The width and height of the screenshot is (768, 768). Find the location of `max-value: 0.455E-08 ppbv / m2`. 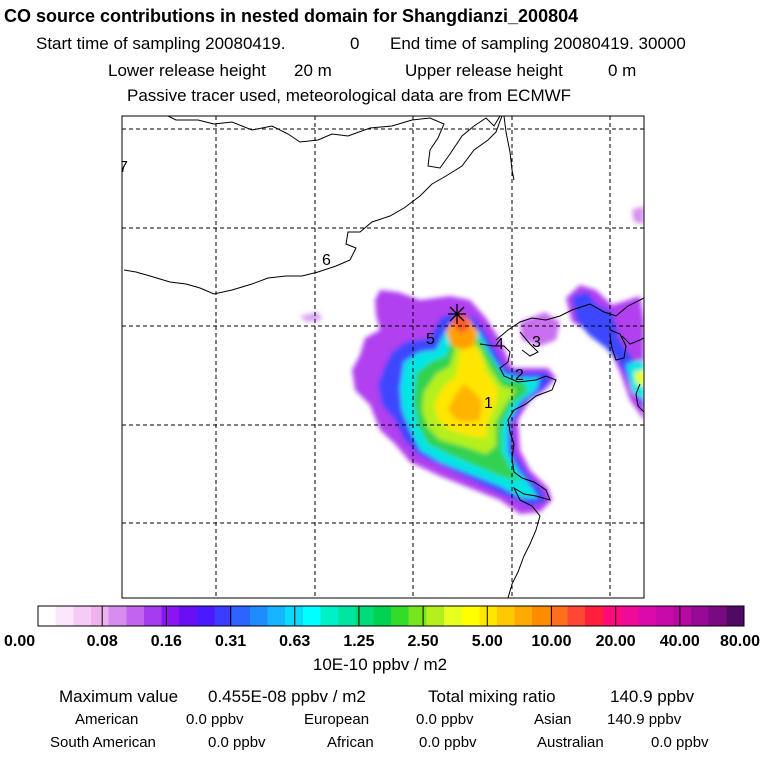

max-value: 0.455E-08 ppbv / m2 is located at coordinates (287, 696).